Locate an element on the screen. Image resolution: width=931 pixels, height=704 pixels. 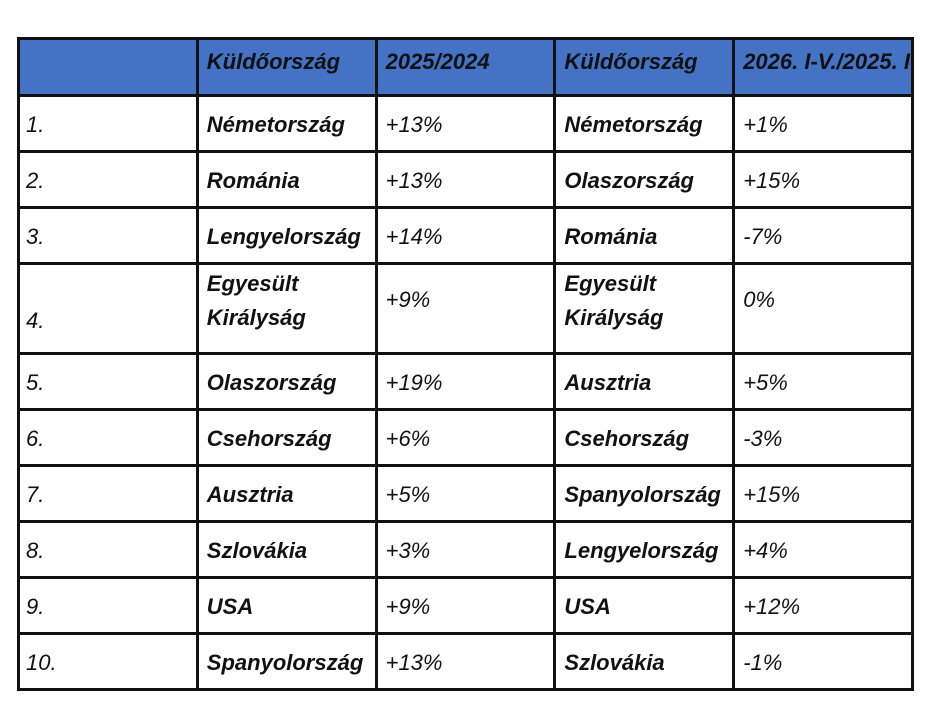
table-row: 2. Románia +13% Olaszország +15% is located at coordinates (465, 179).